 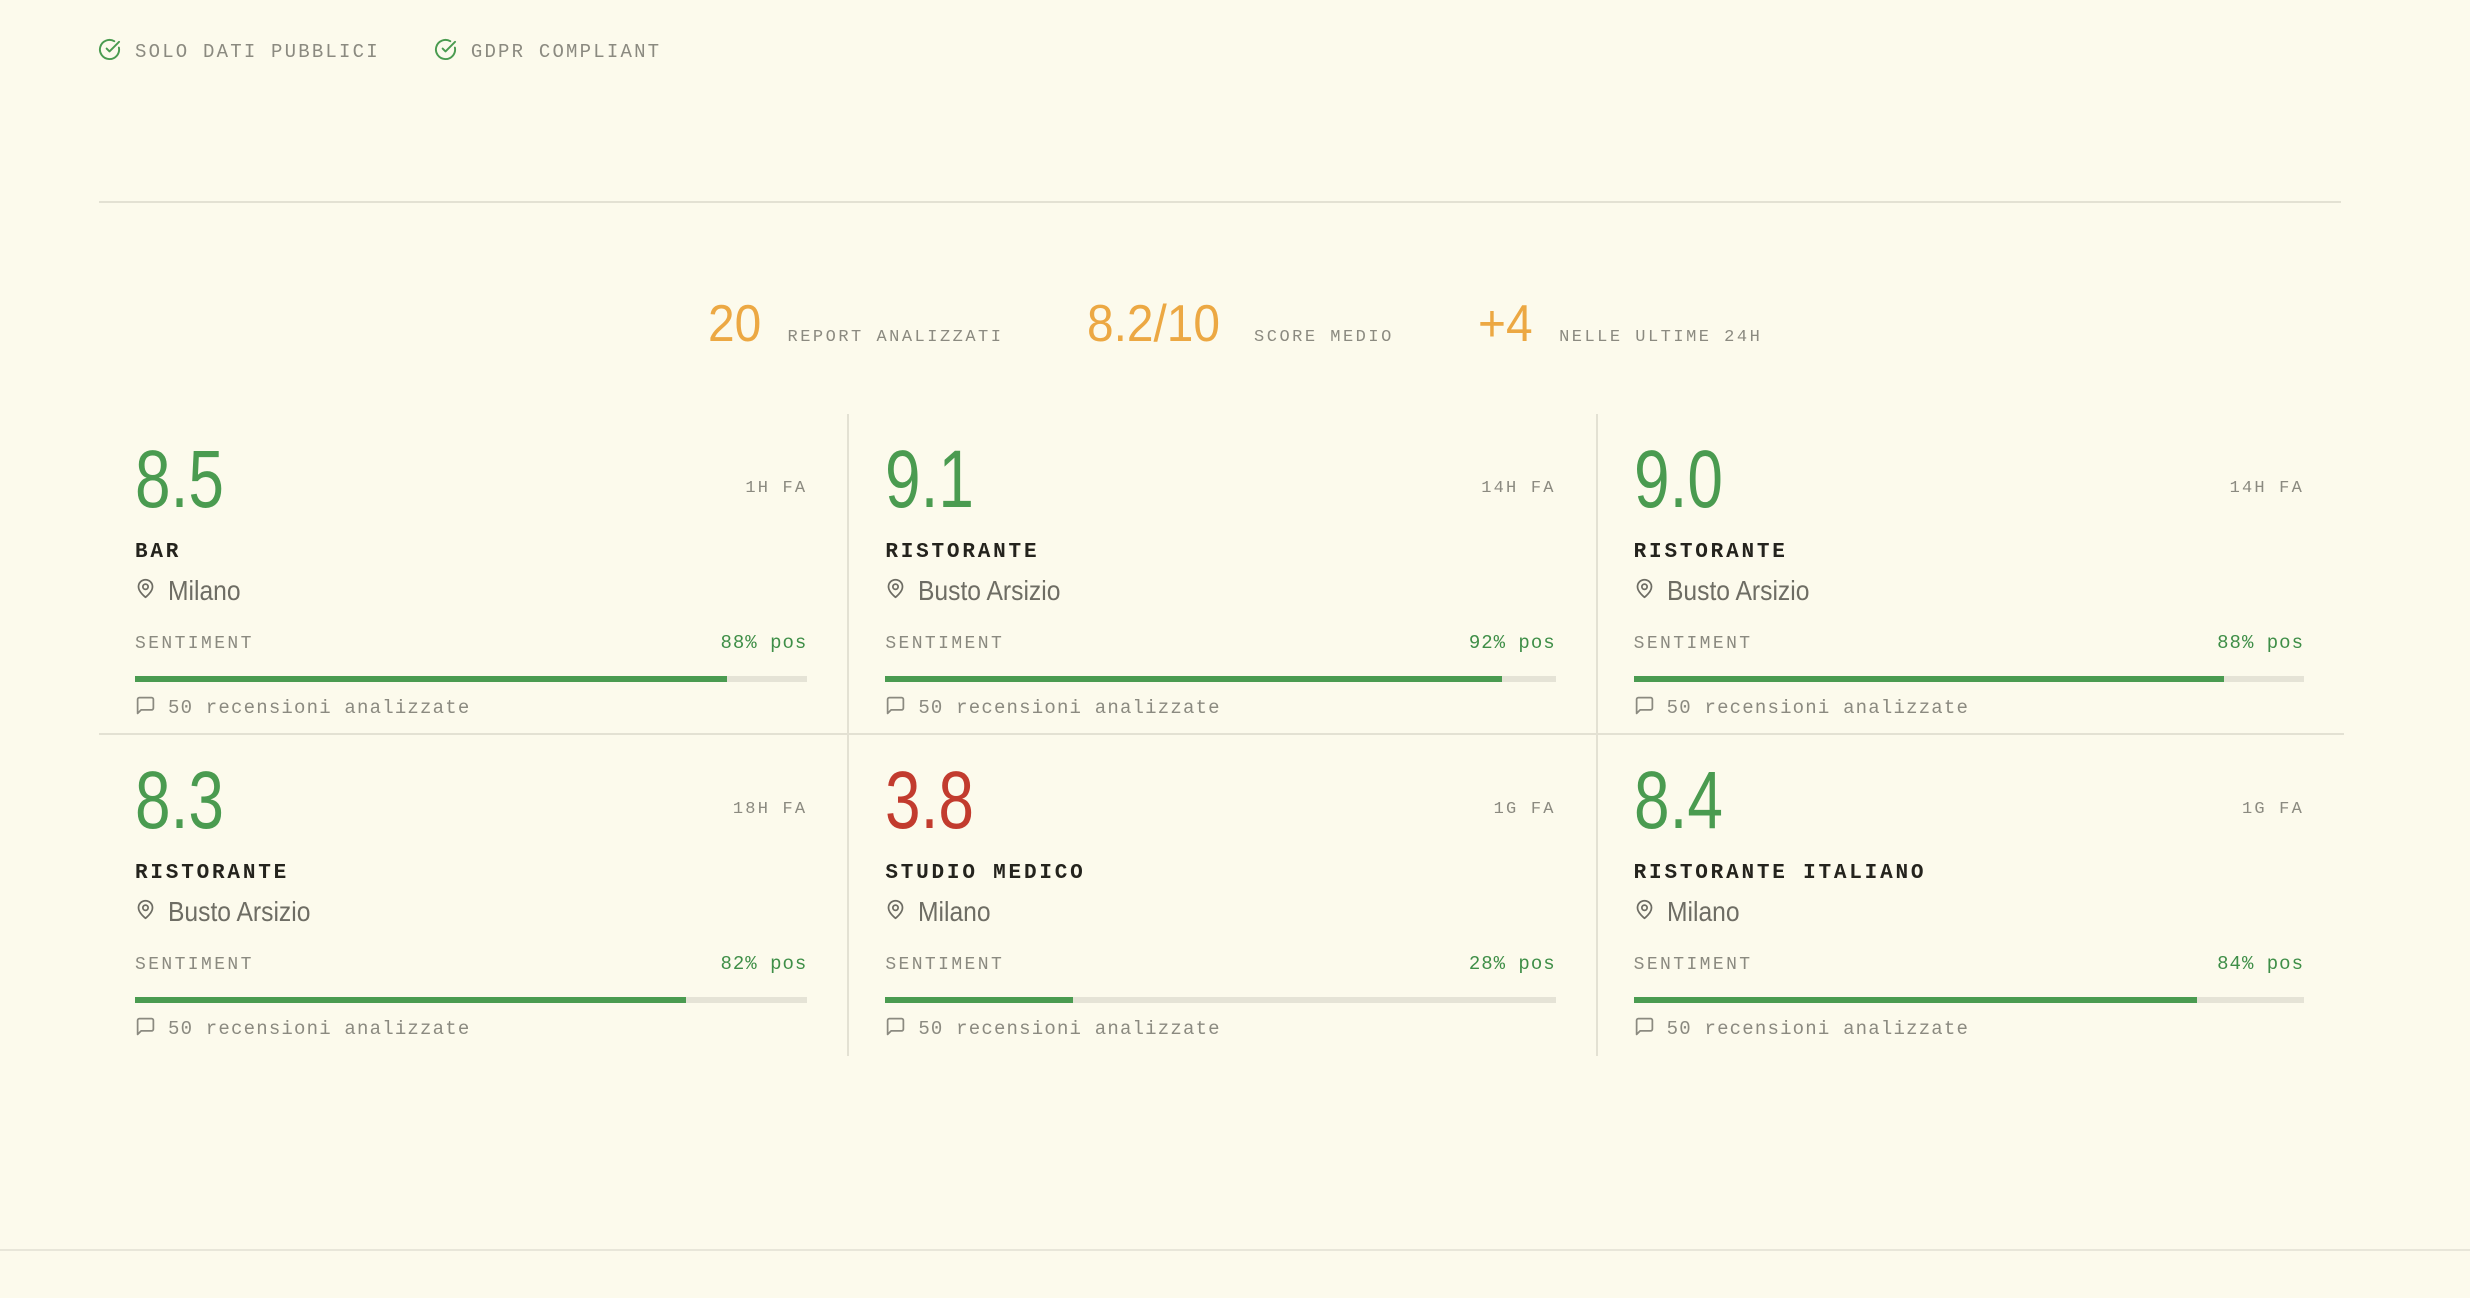 I want to click on score-row: 8.5 1H FA, so click(x=471, y=479).